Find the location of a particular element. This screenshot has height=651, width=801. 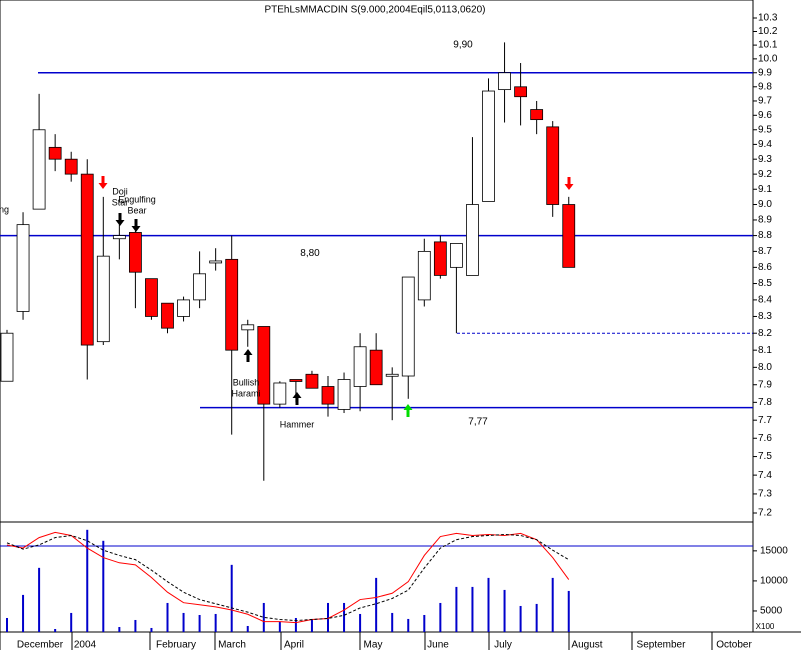

x-tick-label: July is located at coordinates (503, 645).